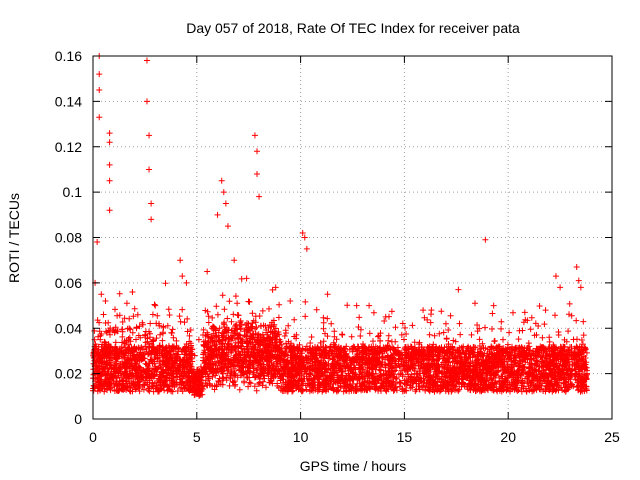 The width and height of the screenshot is (640, 480). Describe the element at coordinates (197, 437) in the screenshot. I see `x-tick-label: 5` at that location.